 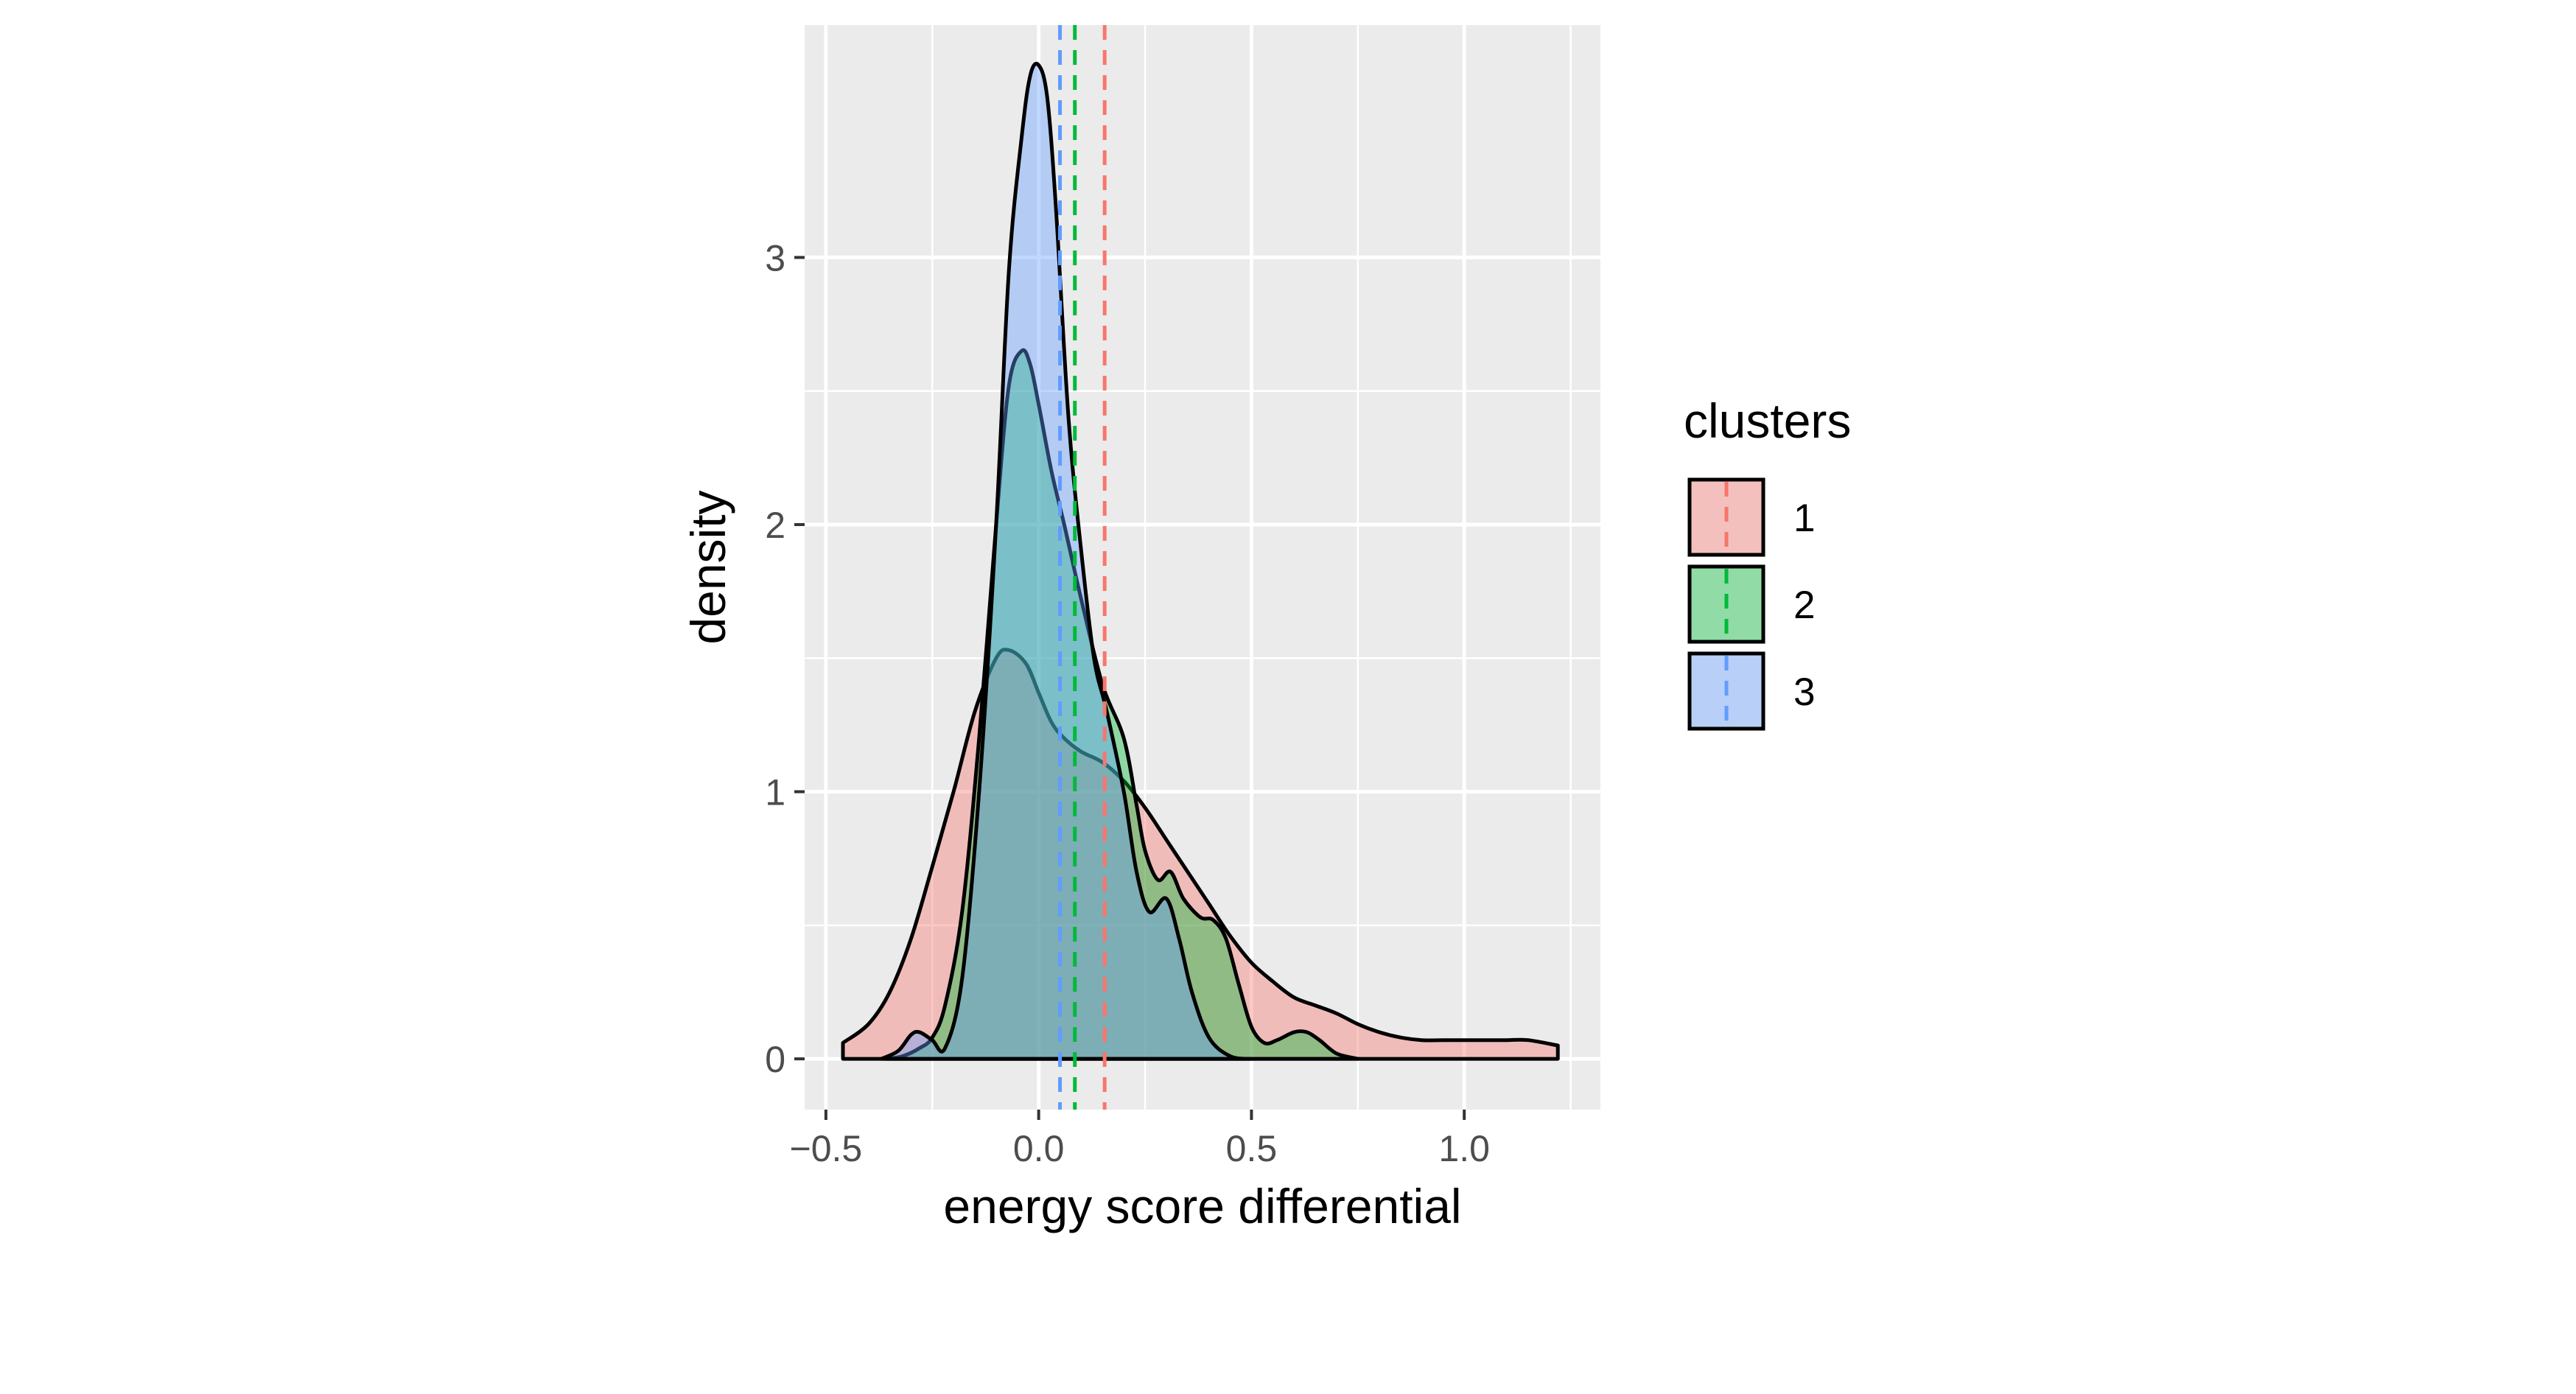 What do you see at coordinates (1202, 1206) in the screenshot?
I see `x-axis-title: energy score differential` at bounding box center [1202, 1206].